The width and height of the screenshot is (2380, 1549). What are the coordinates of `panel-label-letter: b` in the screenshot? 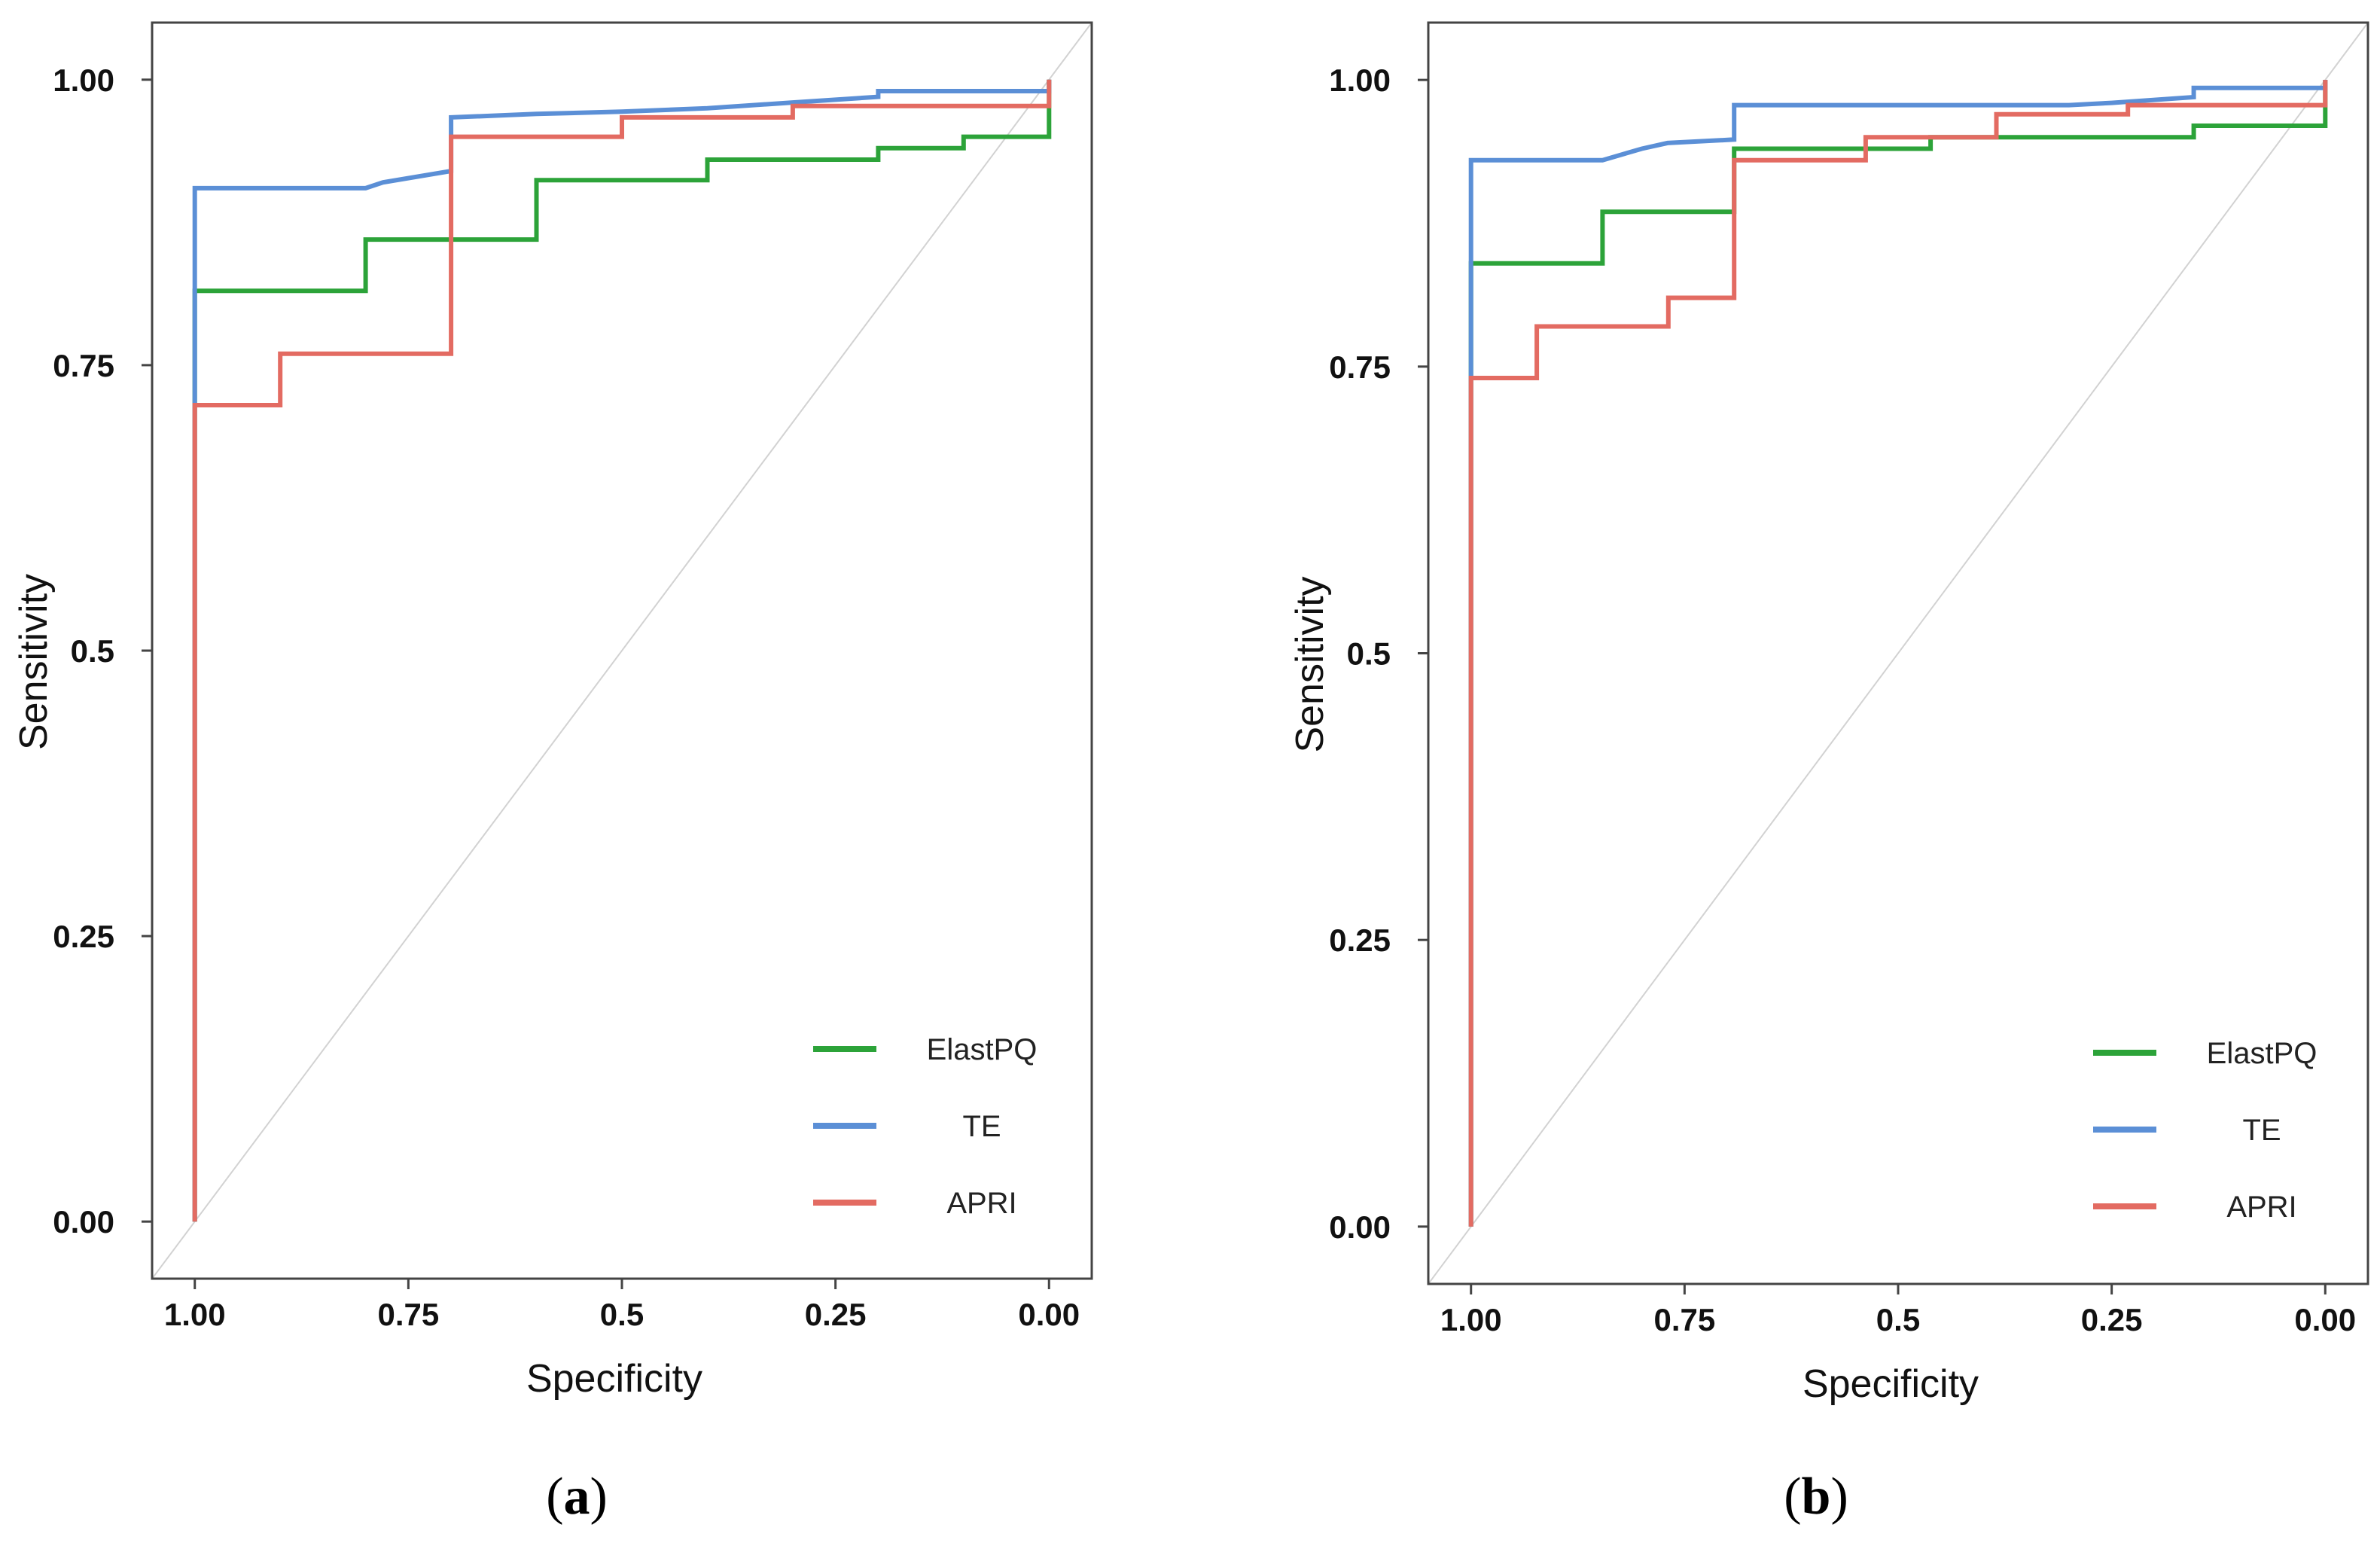 It's located at (1816, 1497).